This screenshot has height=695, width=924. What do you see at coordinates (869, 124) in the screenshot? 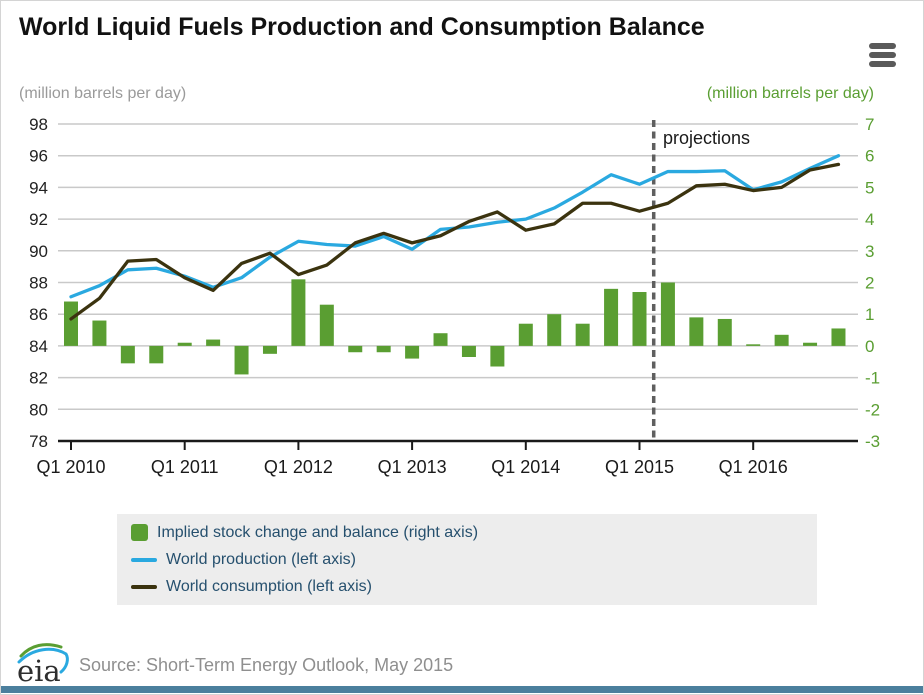
I see `right-axis-tick-label: 7` at bounding box center [869, 124].